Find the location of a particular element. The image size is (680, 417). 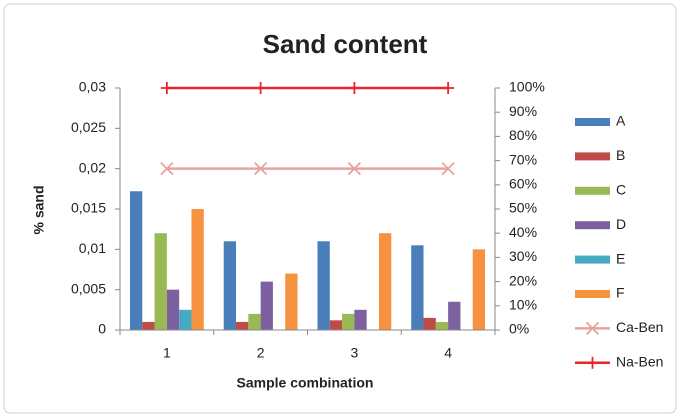

legend-label: Na-Ben is located at coordinates (639, 362).